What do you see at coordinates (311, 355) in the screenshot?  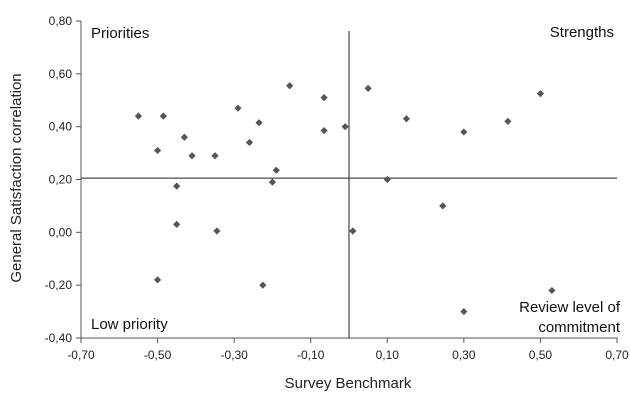 I see `x-tick-label: -0,10` at bounding box center [311, 355].